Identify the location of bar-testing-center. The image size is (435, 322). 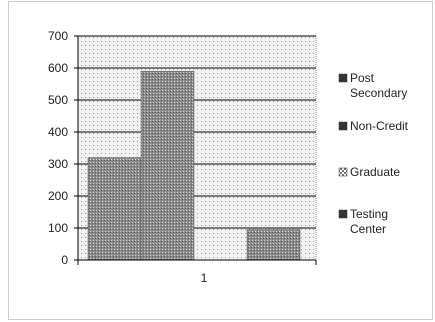
(273, 245).